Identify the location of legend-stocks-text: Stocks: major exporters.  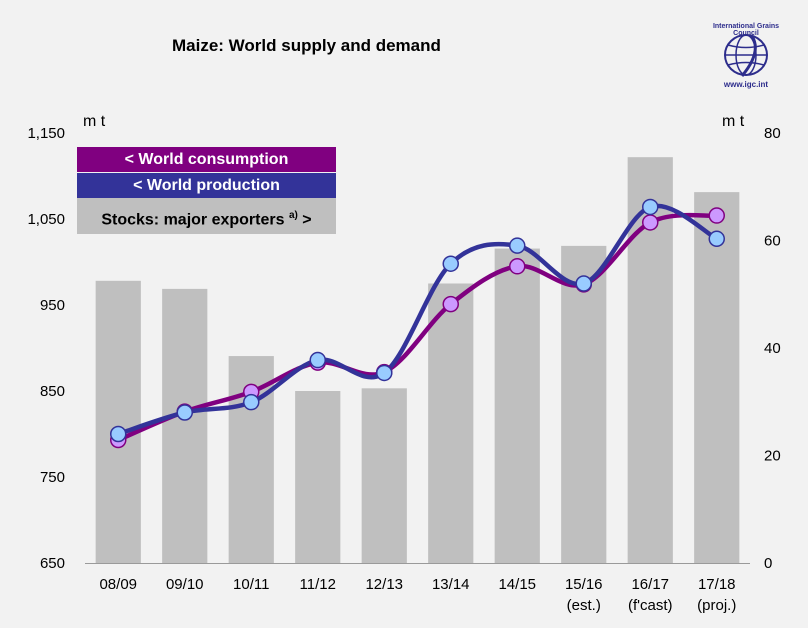
(195, 220).